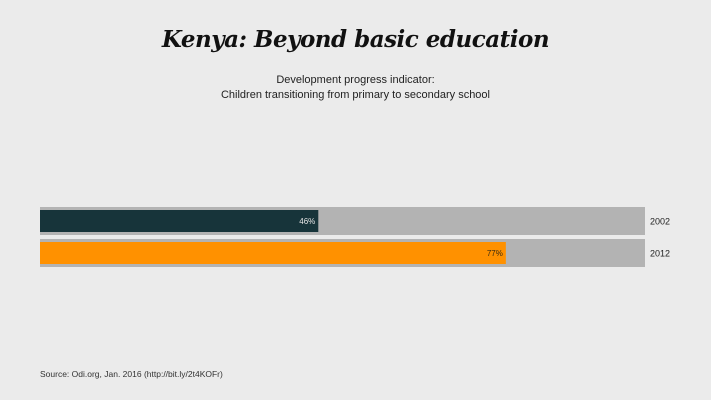 The height and width of the screenshot is (400, 711). I want to click on category-label-2002: 2002, so click(660, 222).